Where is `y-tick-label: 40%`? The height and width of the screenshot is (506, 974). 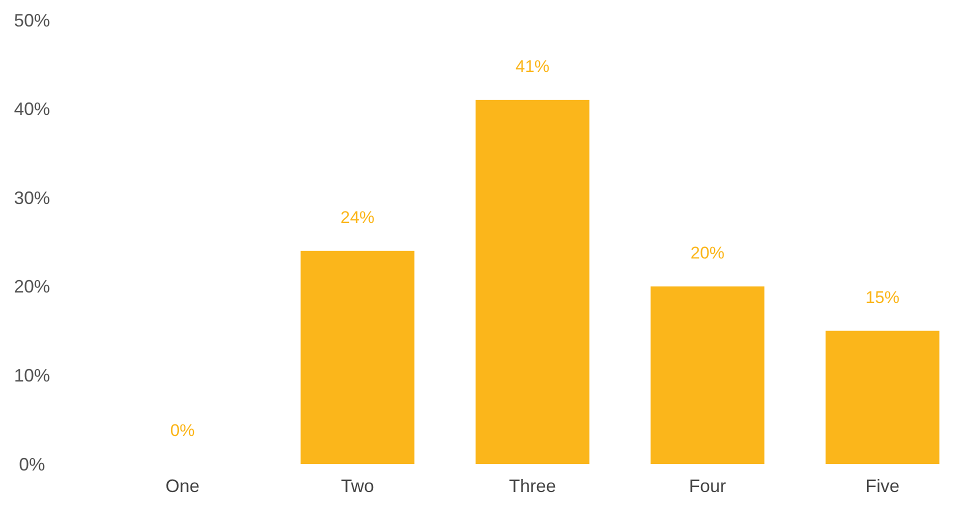 y-tick-label: 40% is located at coordinates (32, 109).